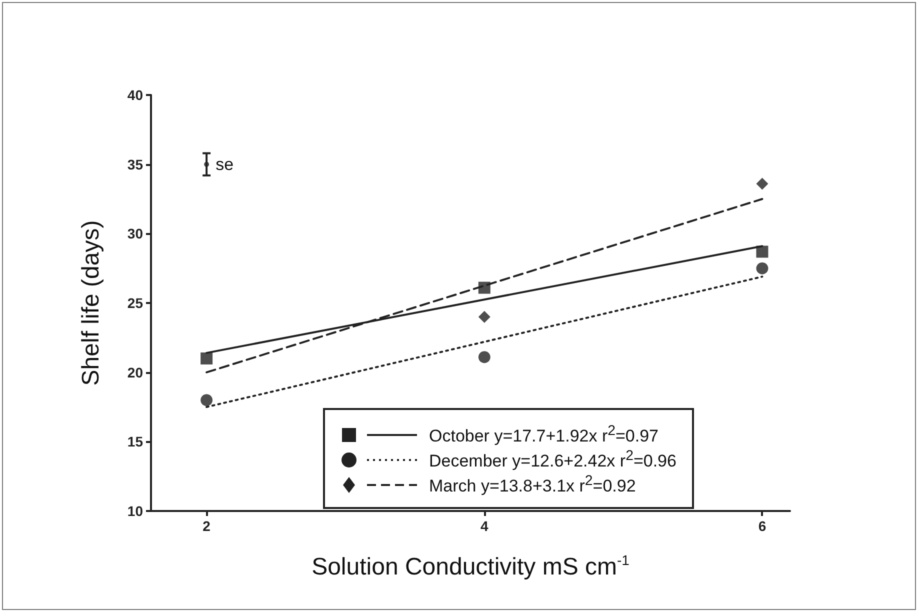 The height and width of the screenshot is (614, 920). What do you see at coordinates (135, 95) in the screenshot?
I see `y-tick-label: 40` at bounding box center [135, 95].